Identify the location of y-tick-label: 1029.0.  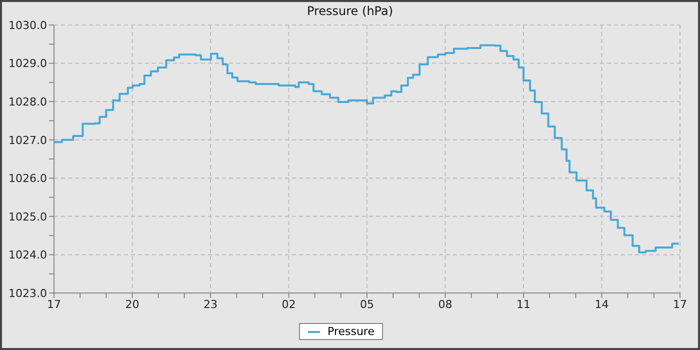
(27, 63).